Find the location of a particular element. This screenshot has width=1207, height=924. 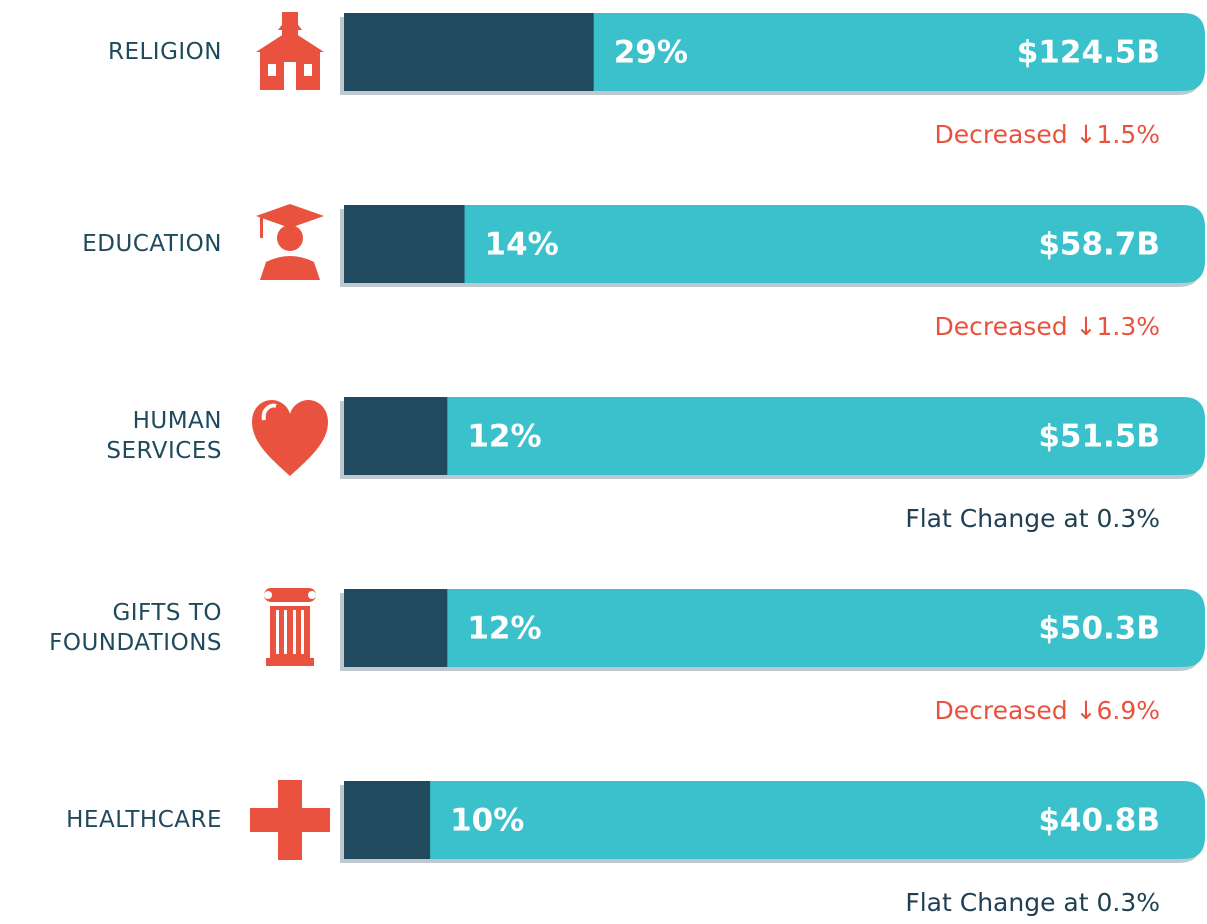

change-note: Decreased ↓1.5% is located at coordinates (1048, 134).